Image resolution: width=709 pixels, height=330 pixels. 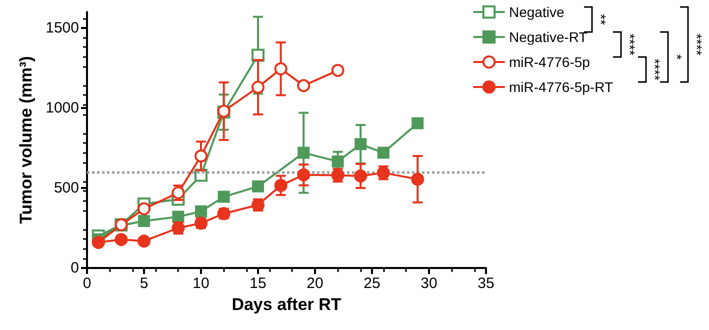 I want to click on x-tick-label: 5, so click(x=144, y=283).